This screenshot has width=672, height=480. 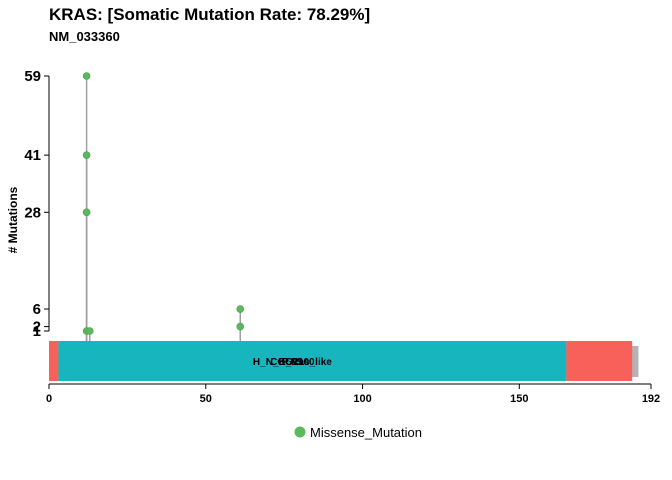 What do you see at coordinates (209, 14) in the screenshot?
I see `chart-title: KRAS: [Somatic Mutation Rate: 78.29%]` at bounding box center [209, 14].